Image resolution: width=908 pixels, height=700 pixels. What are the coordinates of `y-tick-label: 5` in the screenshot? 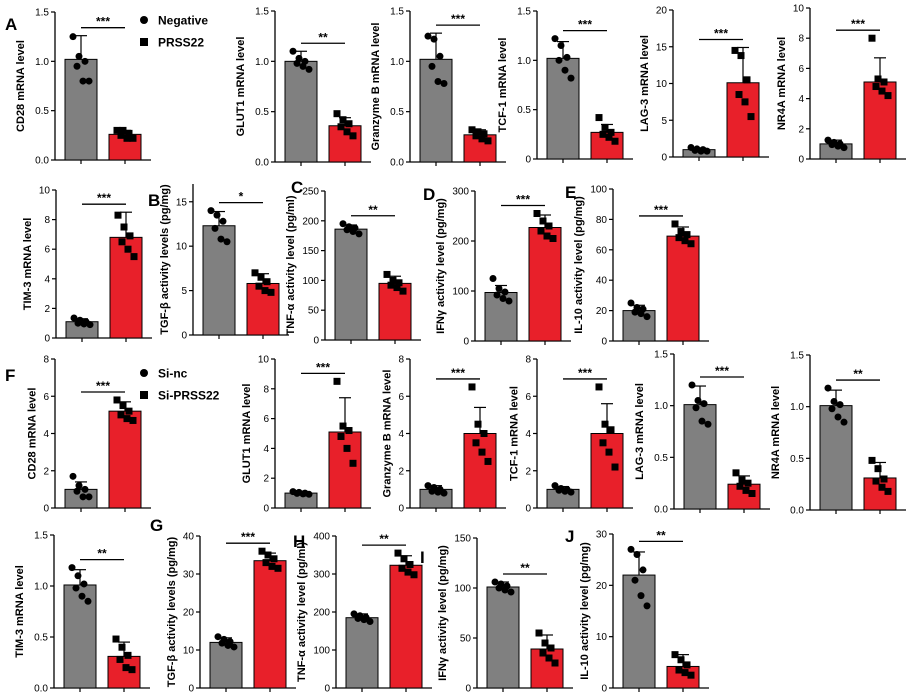 It's located at (184, 291).